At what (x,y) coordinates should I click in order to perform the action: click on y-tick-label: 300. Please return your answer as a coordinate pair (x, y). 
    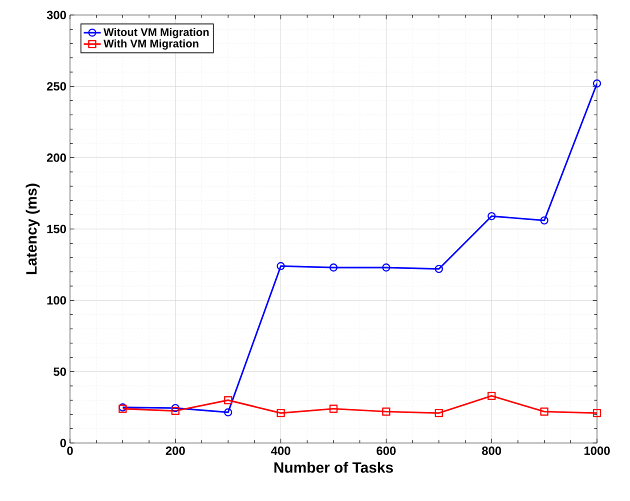
    Looking at the image, I should click on (56, 15).